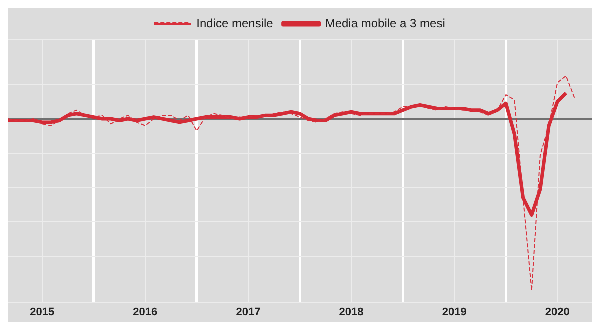 The width and height of the screenshot is (600, 330). Describe the element at coordinates (235, 23) in the screenshot. I see `legend-label: Indice mensile` at that location.